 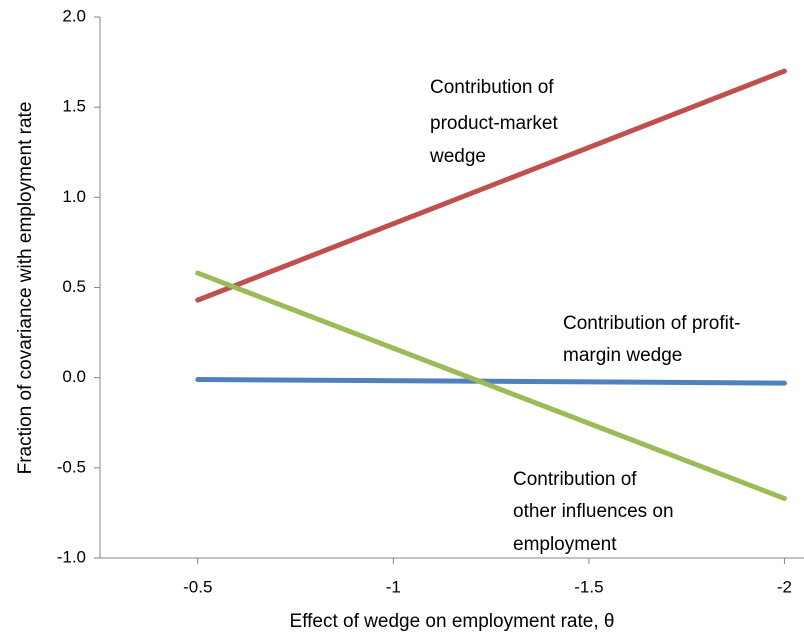 What do you see at coordinates (651, 323) in the screenshot?
I see `annotation: Contribution of profit-` at bounding box center [651, 323].